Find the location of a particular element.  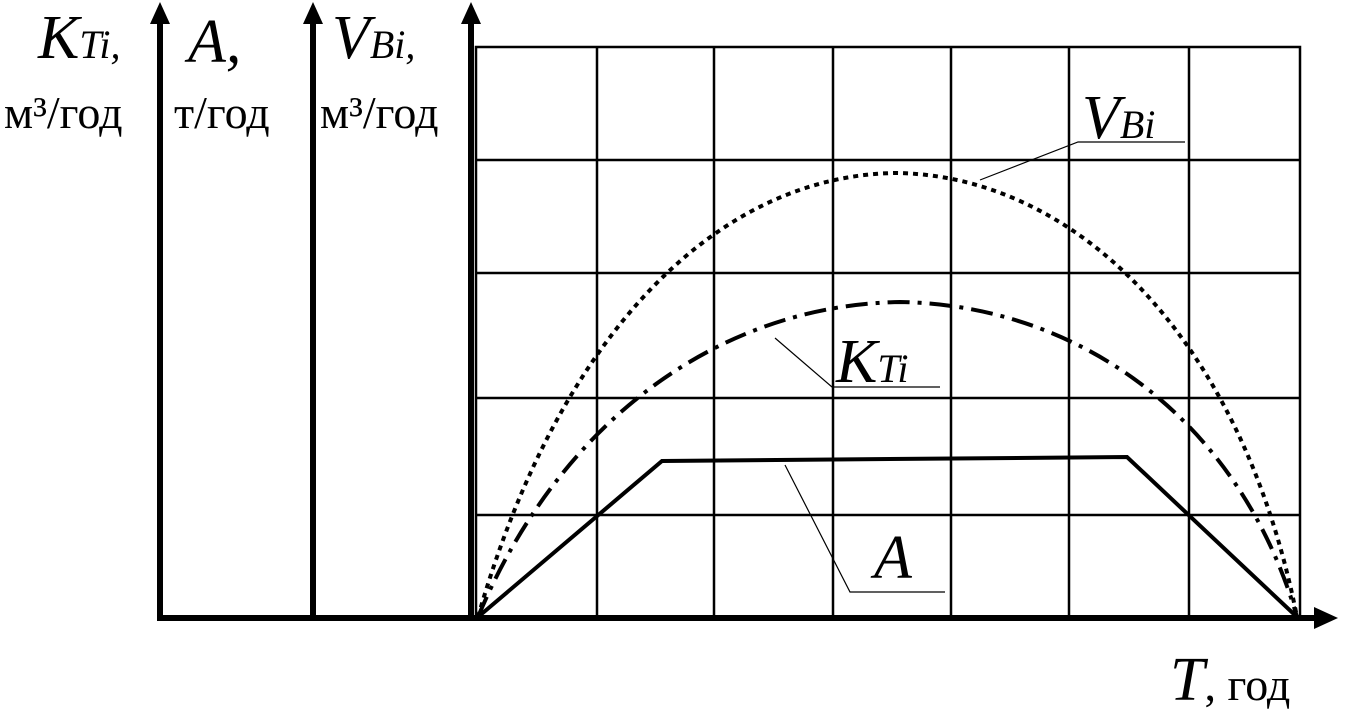

curve-a is located at coordinates (887, 536).